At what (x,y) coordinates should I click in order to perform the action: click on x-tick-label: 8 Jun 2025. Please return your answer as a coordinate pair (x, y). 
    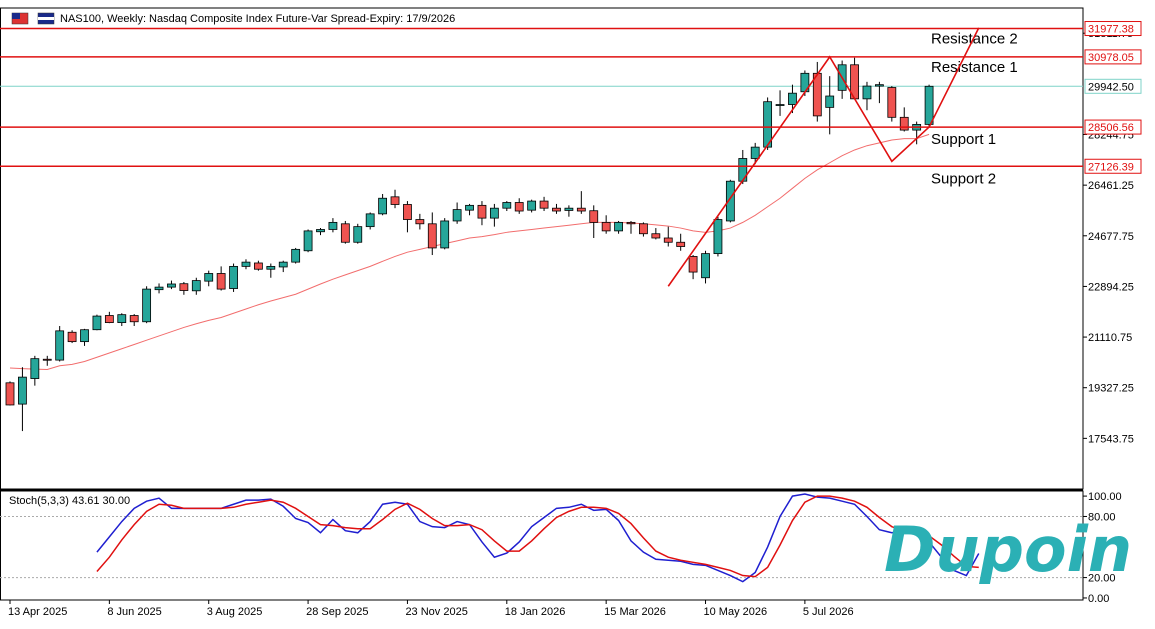
    Looking at the image, I should click on (134, 612).